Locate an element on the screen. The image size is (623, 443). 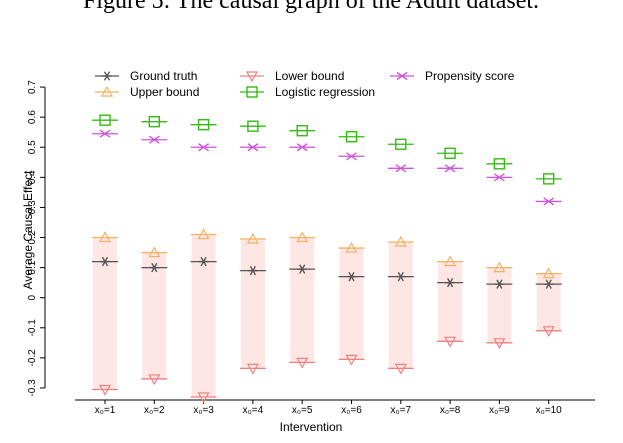
y-tick-label: 0.5 is located at coordinates (32, 147).